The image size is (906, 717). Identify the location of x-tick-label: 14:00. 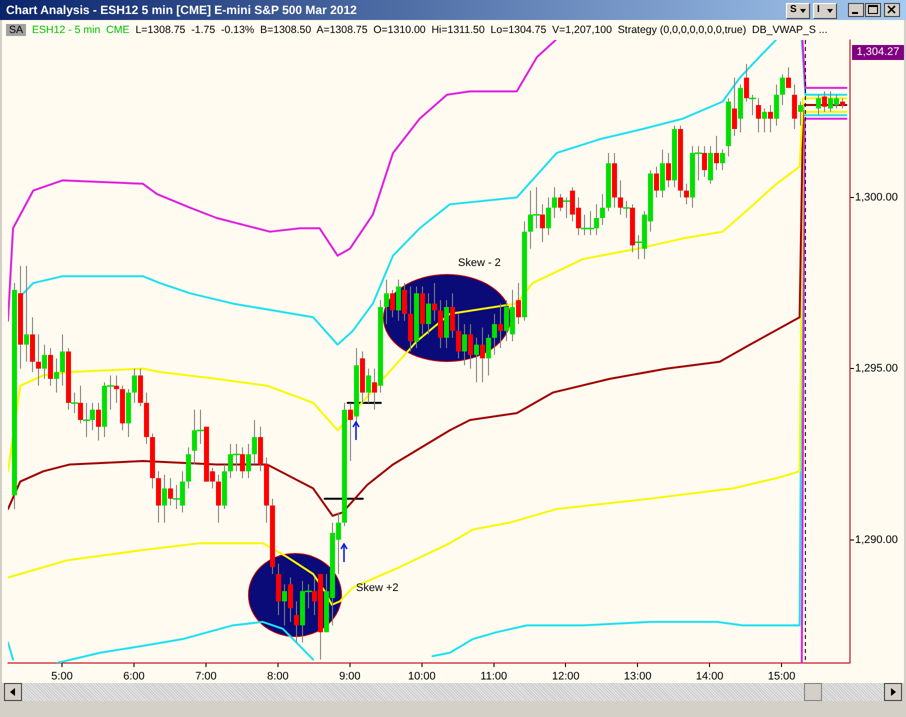
(710, 676).